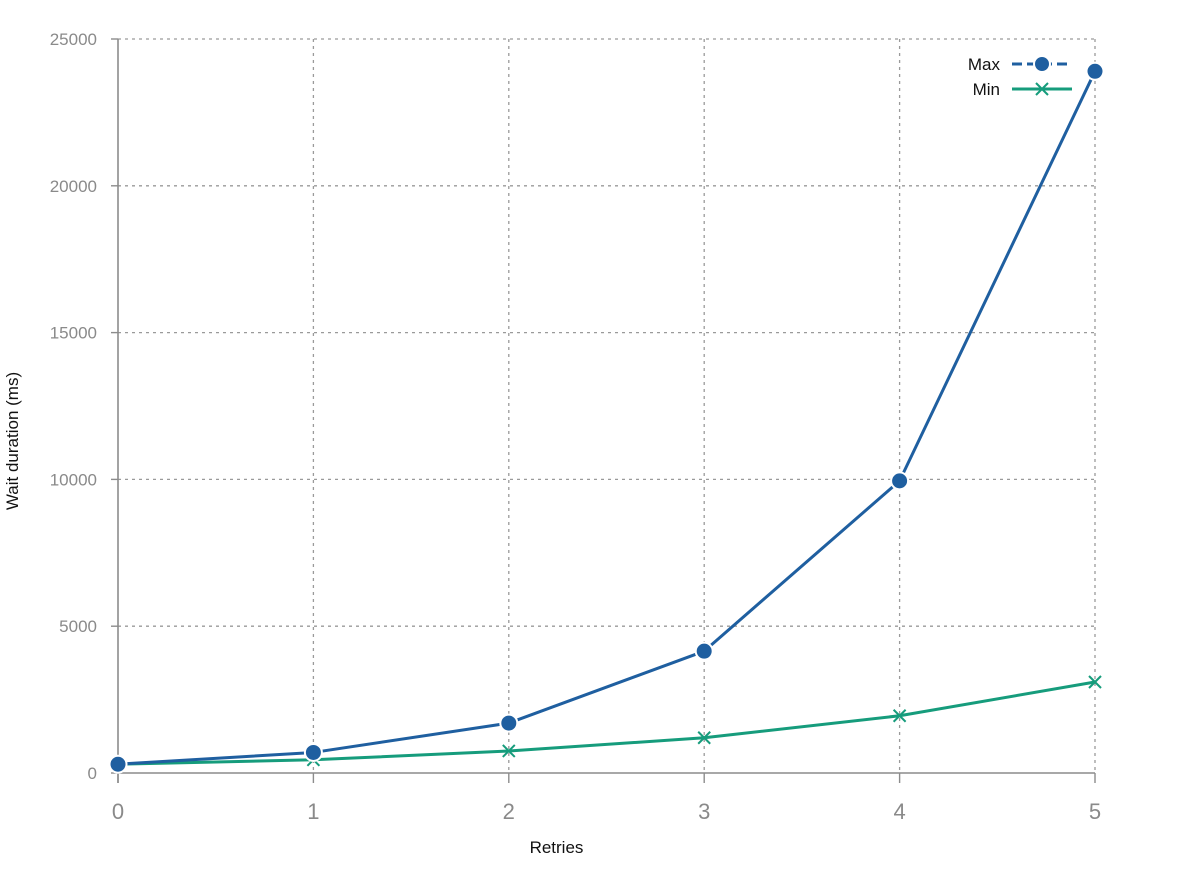 The height and width of the screenshot is (880, 1200). Describe the element at coordinates (1020, 77) in the screenshot. I see `legend: Max Min` at that location.